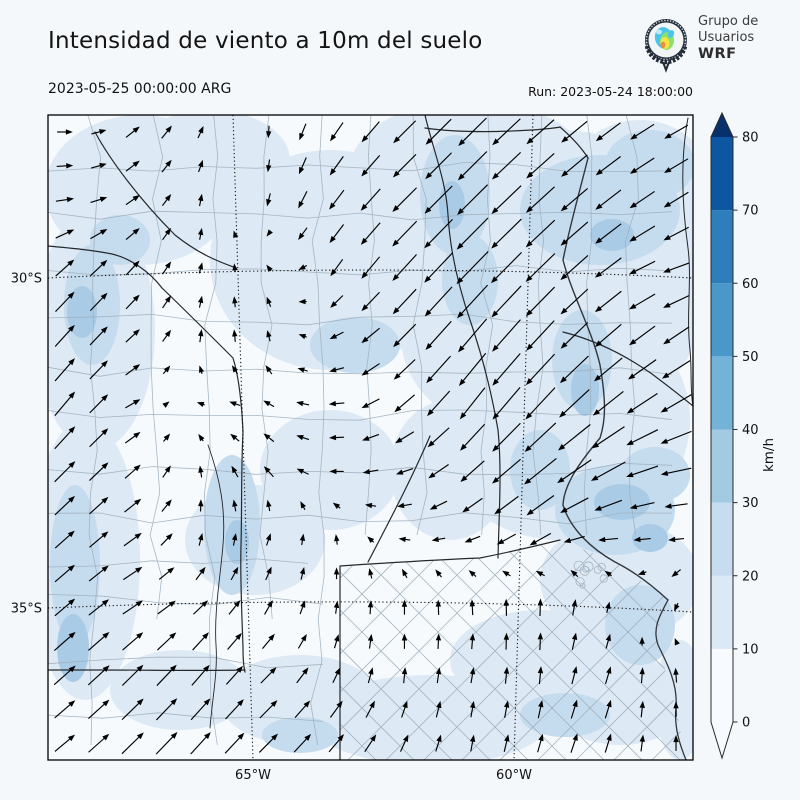  Describe the element at coordinates (666, 46) in the screenshot. I see `wrf-logo-emblem-icon` at that location.